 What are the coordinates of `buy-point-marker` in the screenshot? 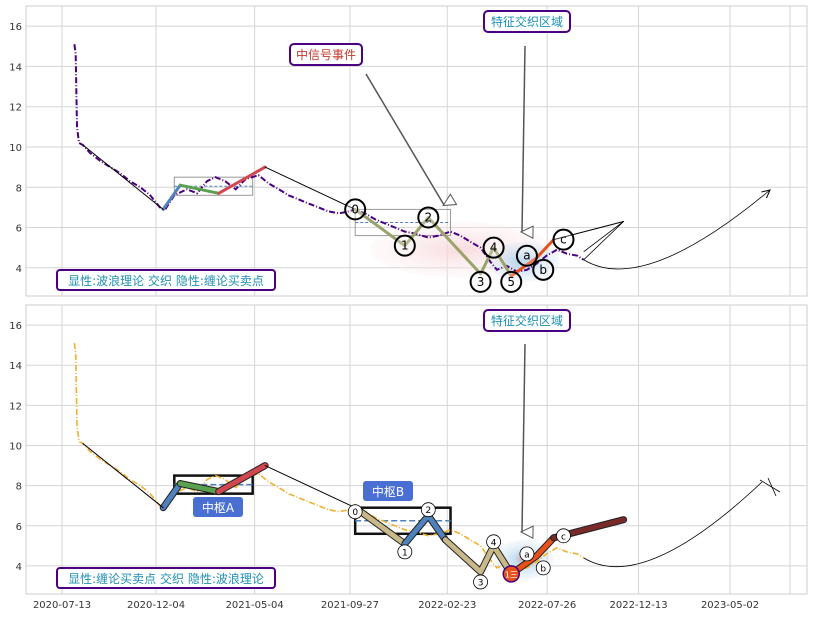 It's located at (511, 574).